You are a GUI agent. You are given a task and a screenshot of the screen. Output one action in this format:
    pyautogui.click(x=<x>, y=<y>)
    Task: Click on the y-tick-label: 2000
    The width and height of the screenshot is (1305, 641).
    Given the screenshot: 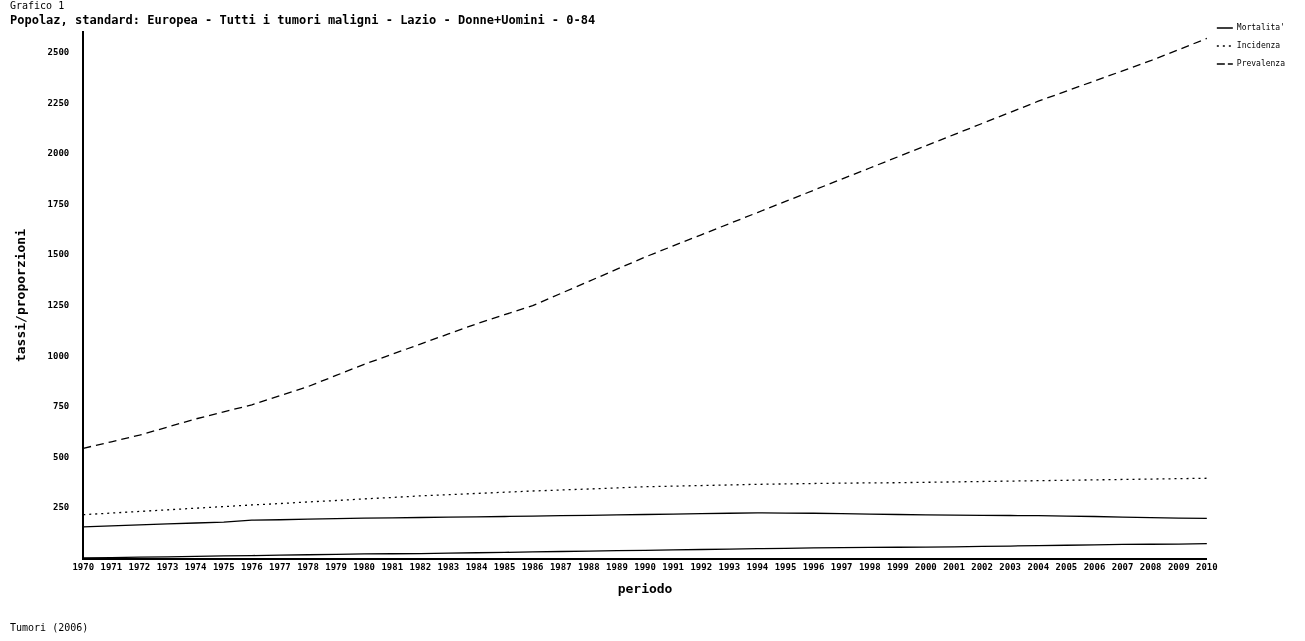 What is the action you would take?
    pyautogui.click(x=58, y=153)
    